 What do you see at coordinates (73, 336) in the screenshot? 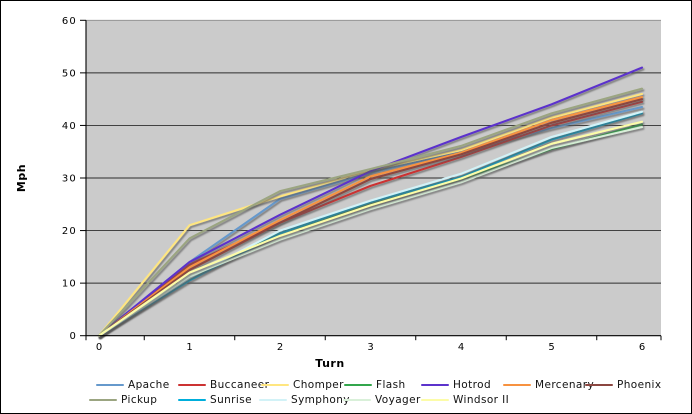
I see `y-tick-label: 0` at bounding box center [73, 336].